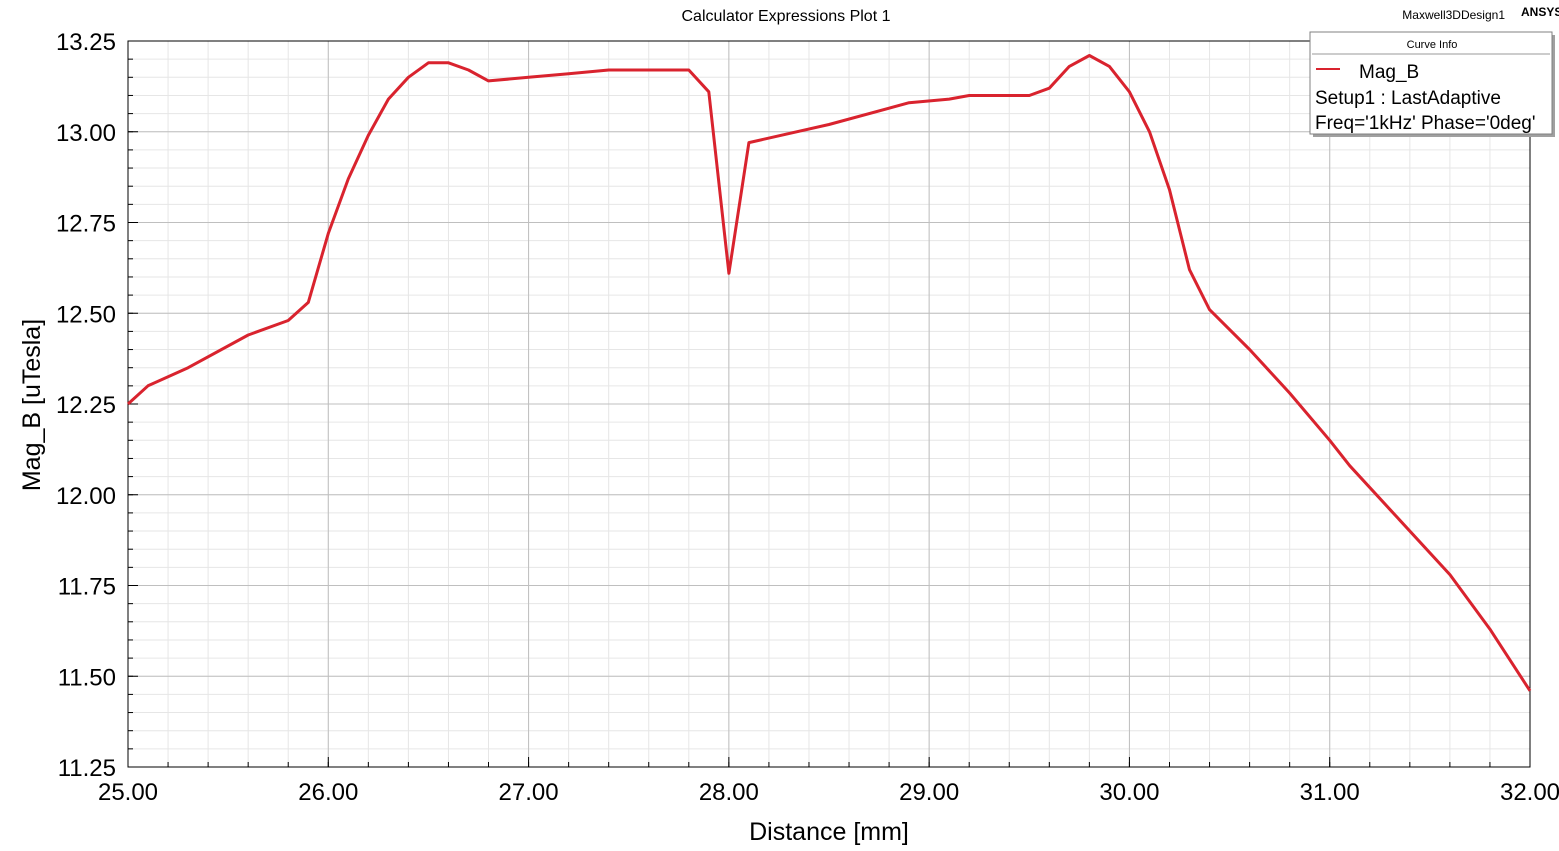 The width and height of the screenshot is (1559, 851). I want to click on y-axis-title: Mag_B [uTesla], so click(32, 405).